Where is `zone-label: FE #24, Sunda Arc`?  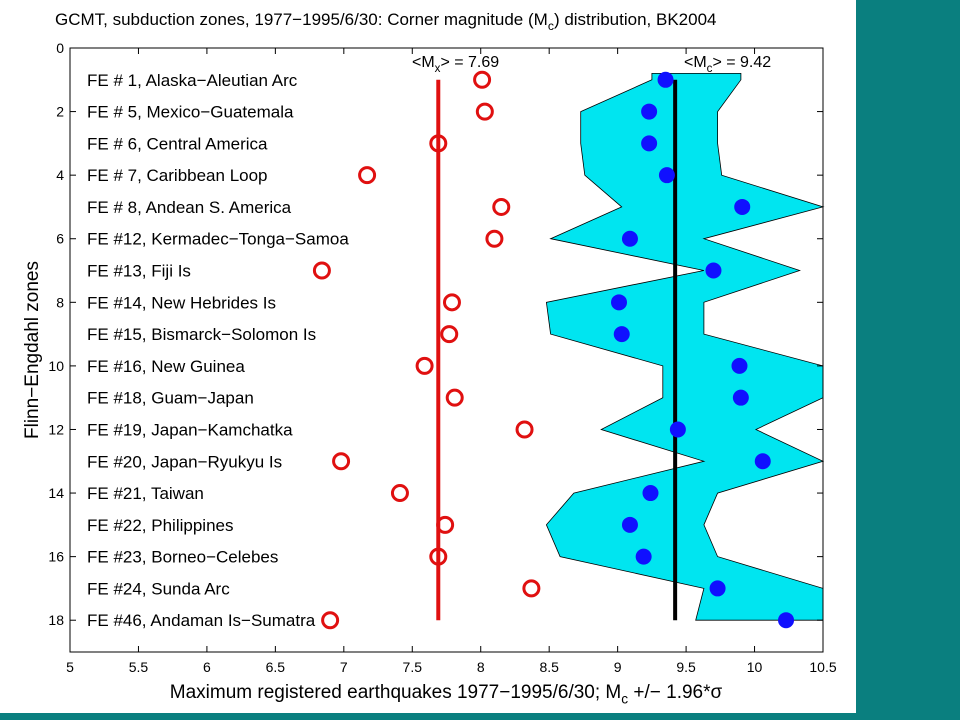 zone-label: FE #24, Sunda Arc is located at coordinates (158, 588).